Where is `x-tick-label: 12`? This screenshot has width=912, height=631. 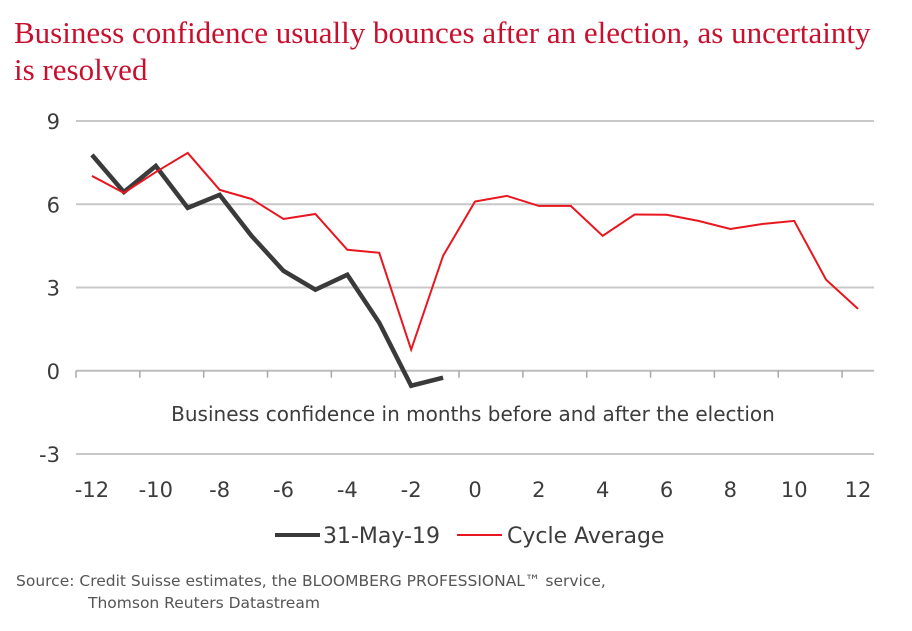 x-tick-label: 12 is located at coordinates (858, 490).